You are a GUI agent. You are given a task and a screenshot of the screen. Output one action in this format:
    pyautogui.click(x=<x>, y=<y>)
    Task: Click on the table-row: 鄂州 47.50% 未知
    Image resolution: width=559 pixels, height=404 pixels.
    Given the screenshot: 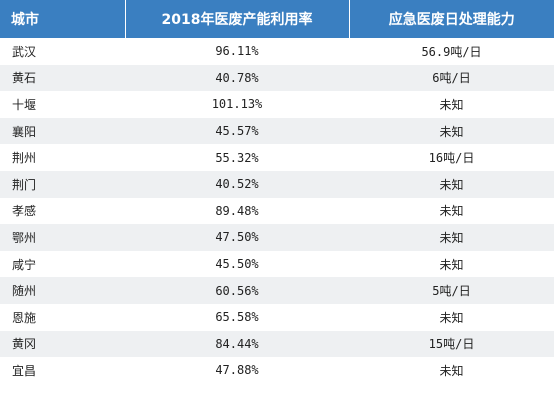 What is the action you would take?
    pyautogui.click(x=277, y=237)
    